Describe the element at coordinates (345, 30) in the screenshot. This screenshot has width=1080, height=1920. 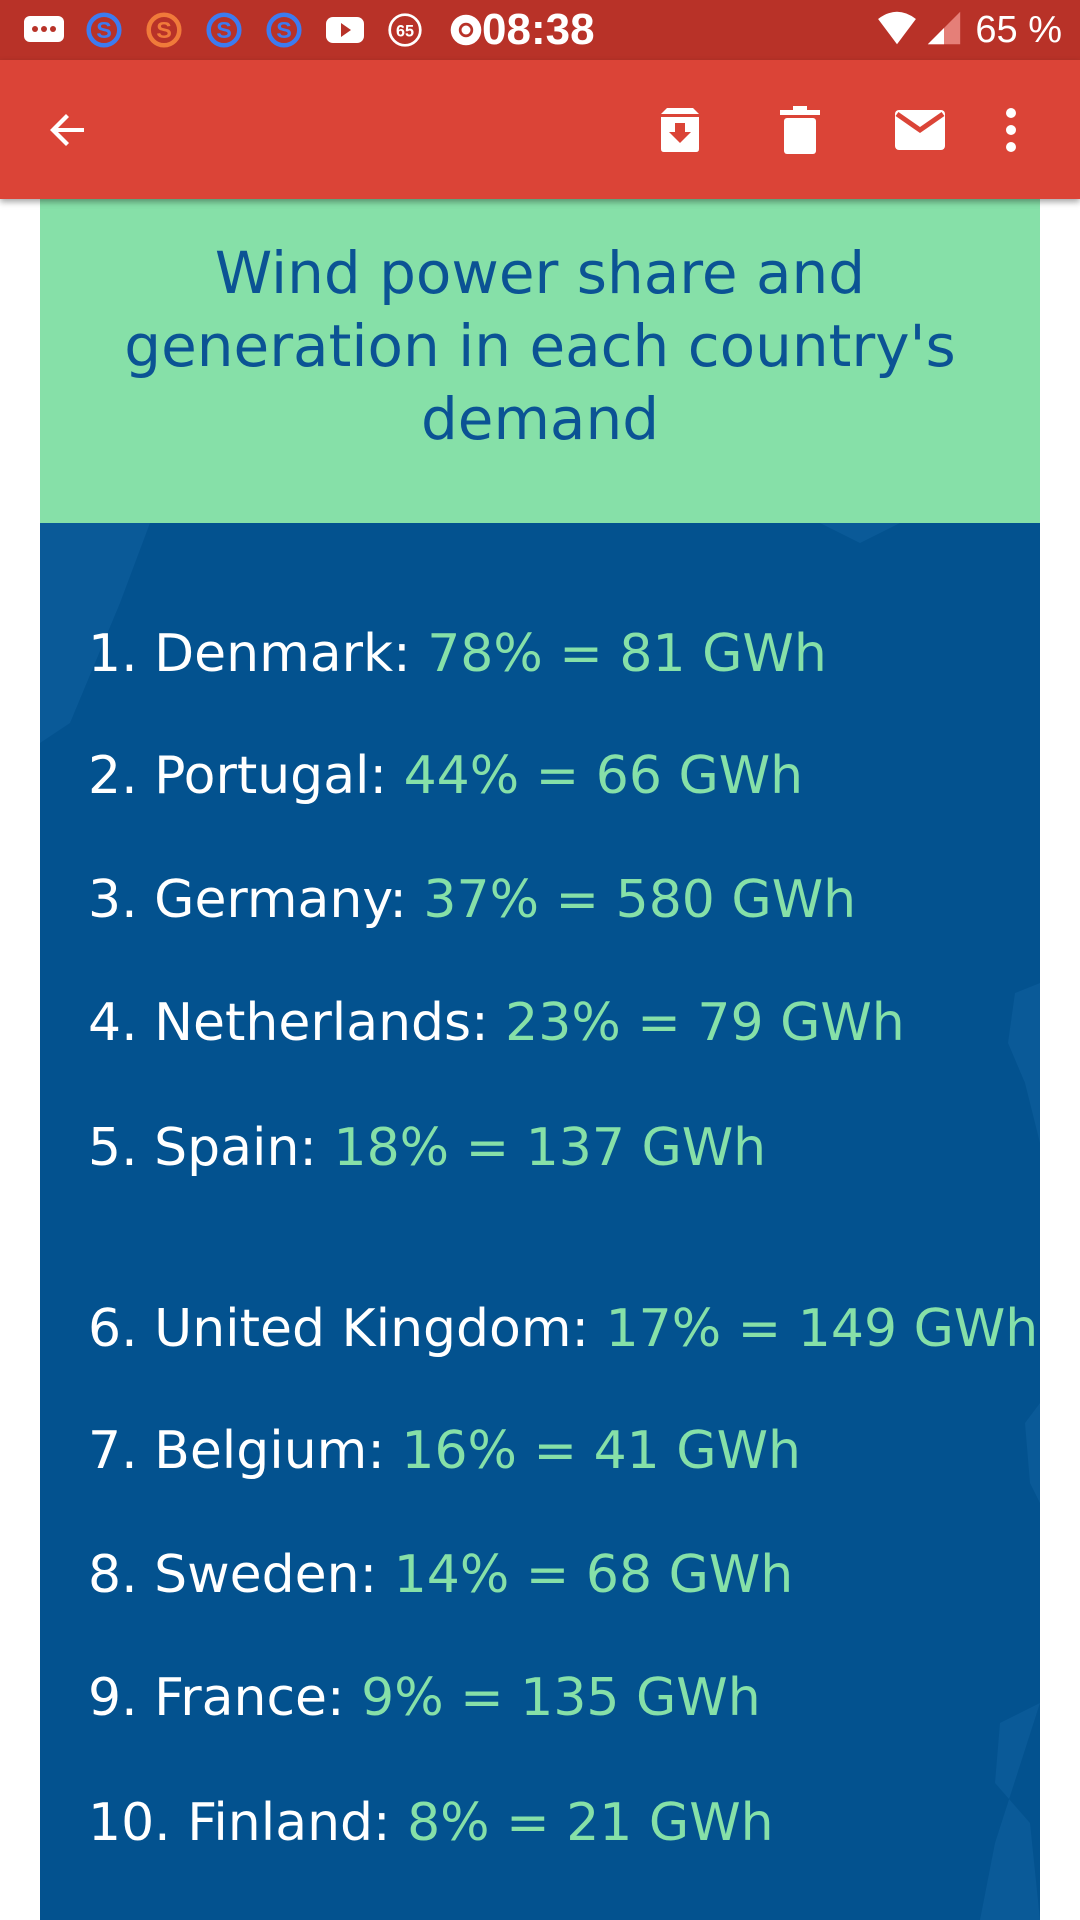
I see `youtube-icon` at that location.